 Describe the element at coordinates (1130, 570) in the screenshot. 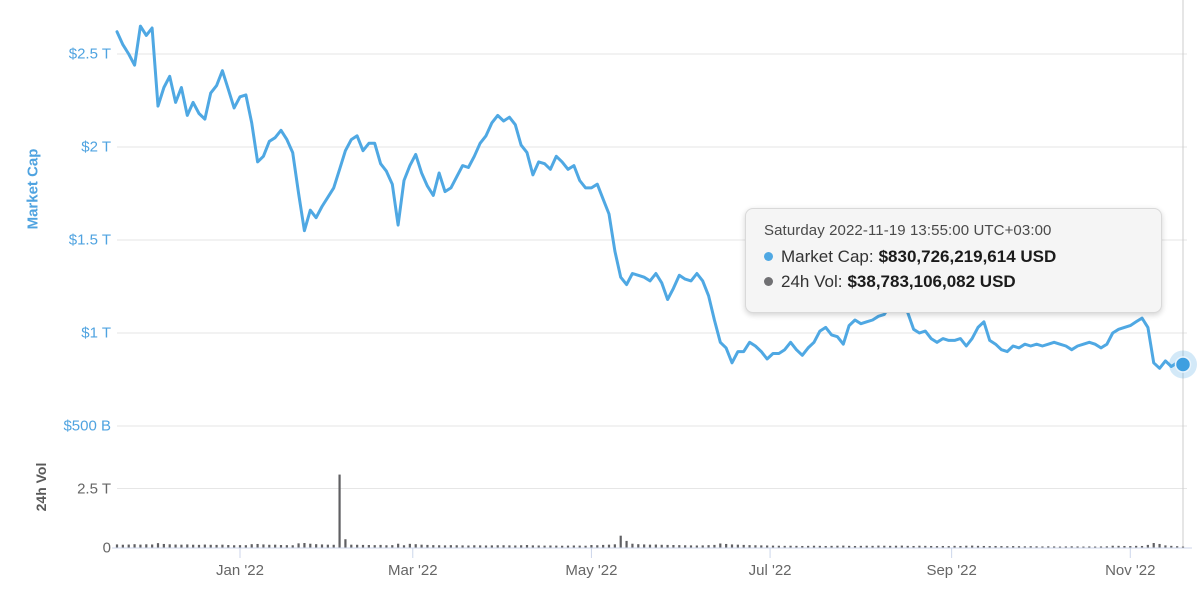

I see `x-axis-tick-label: Nov '22` at that location.